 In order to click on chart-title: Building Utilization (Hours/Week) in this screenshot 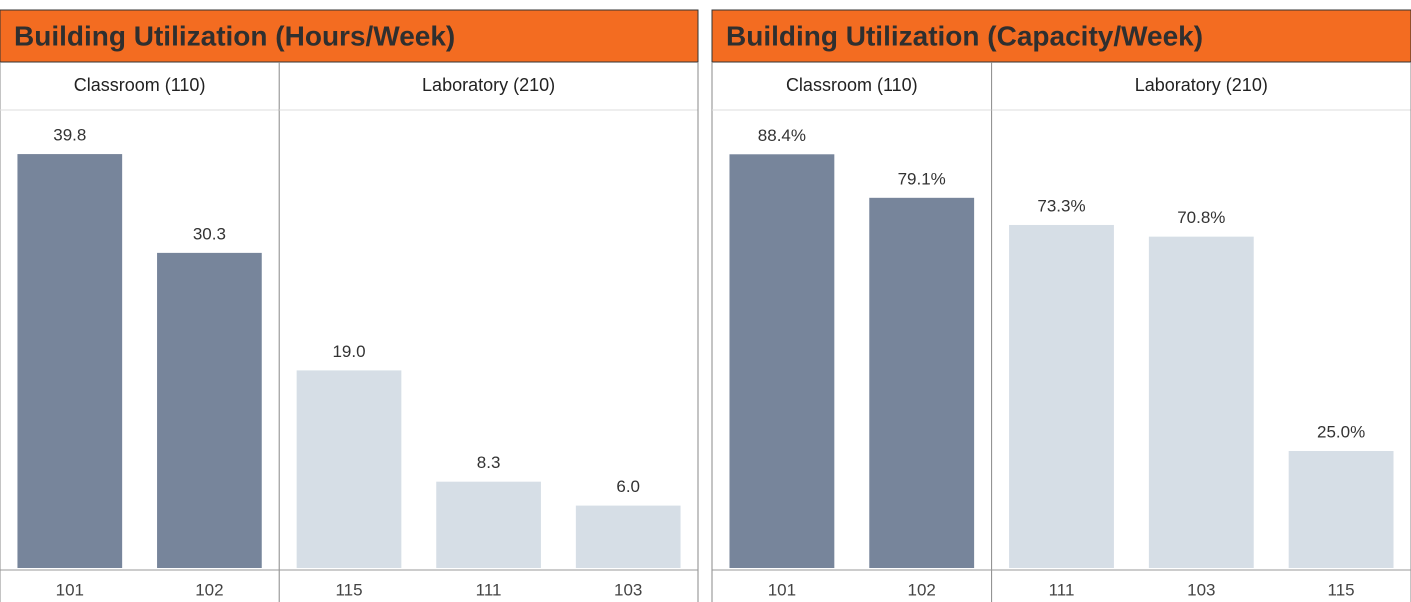, I will do `click(234, 35)`.